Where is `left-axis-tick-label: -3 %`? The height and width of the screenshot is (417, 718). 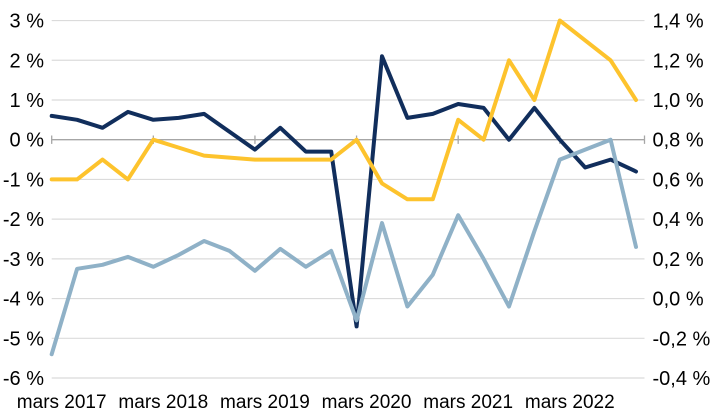
left-axis-tick-label: -3 % is located at coordinates (23, 260).